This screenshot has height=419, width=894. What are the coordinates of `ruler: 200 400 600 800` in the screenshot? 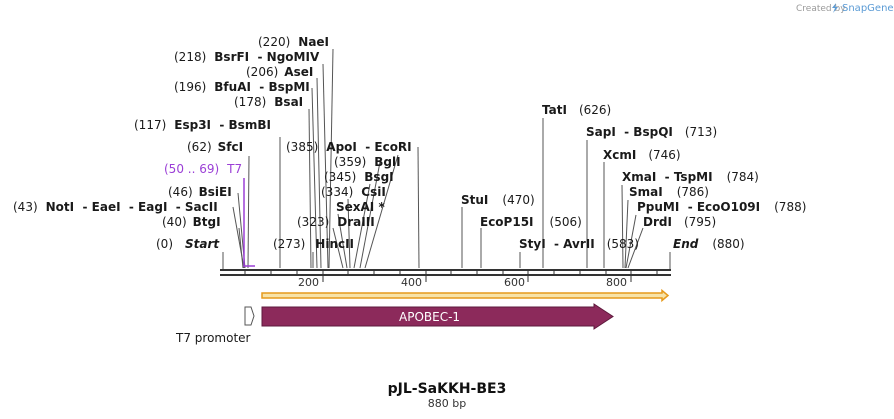 It's located at (465, 282).